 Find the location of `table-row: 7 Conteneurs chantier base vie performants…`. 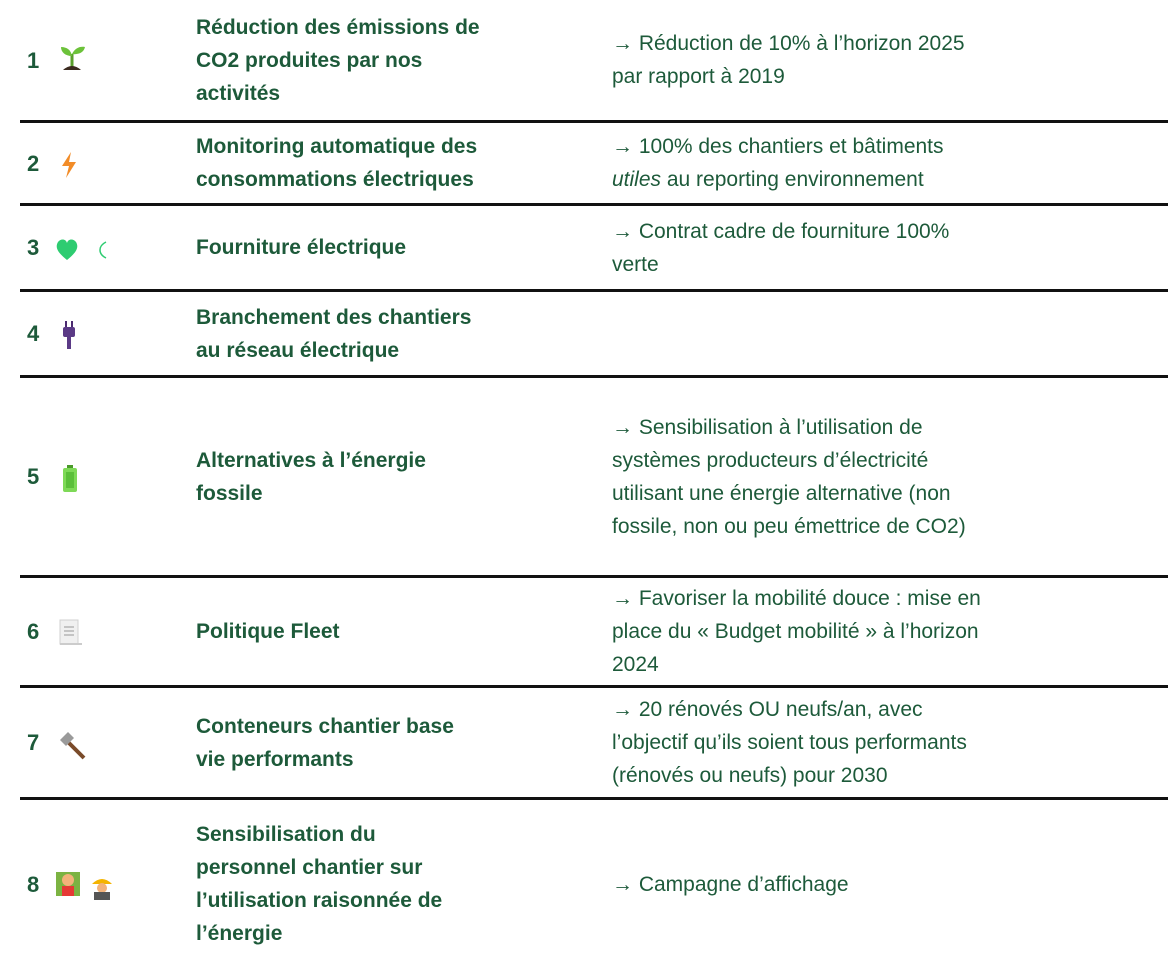

table-row: 7 Conteneurs chantier base vie performants… is located at coordinates (584, 744).